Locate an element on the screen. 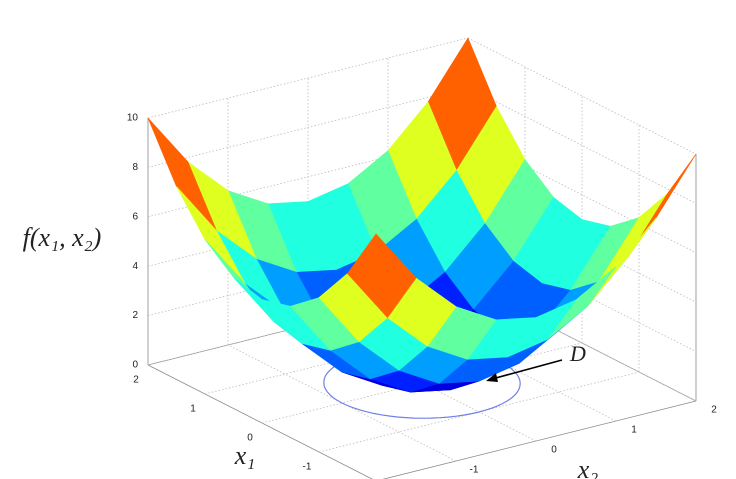 The height and width of the screenshot is (479, 736). z-tick-label: 10 is located at coordinates (133, 118).